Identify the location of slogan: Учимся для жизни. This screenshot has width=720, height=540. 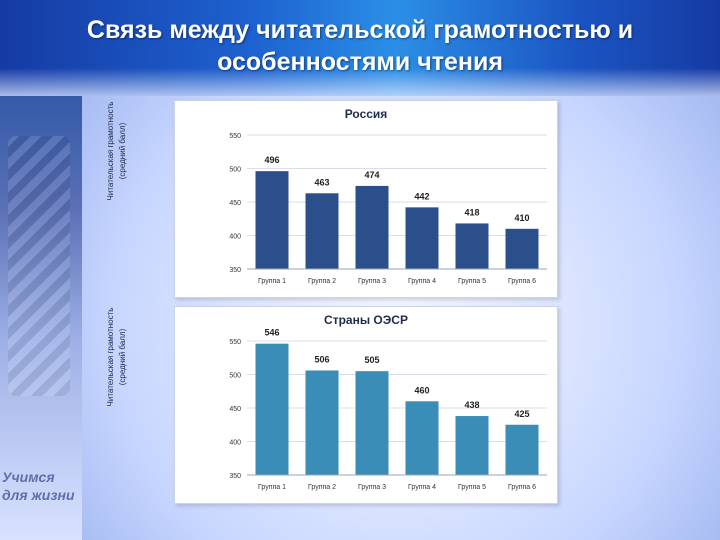
(42, 486).